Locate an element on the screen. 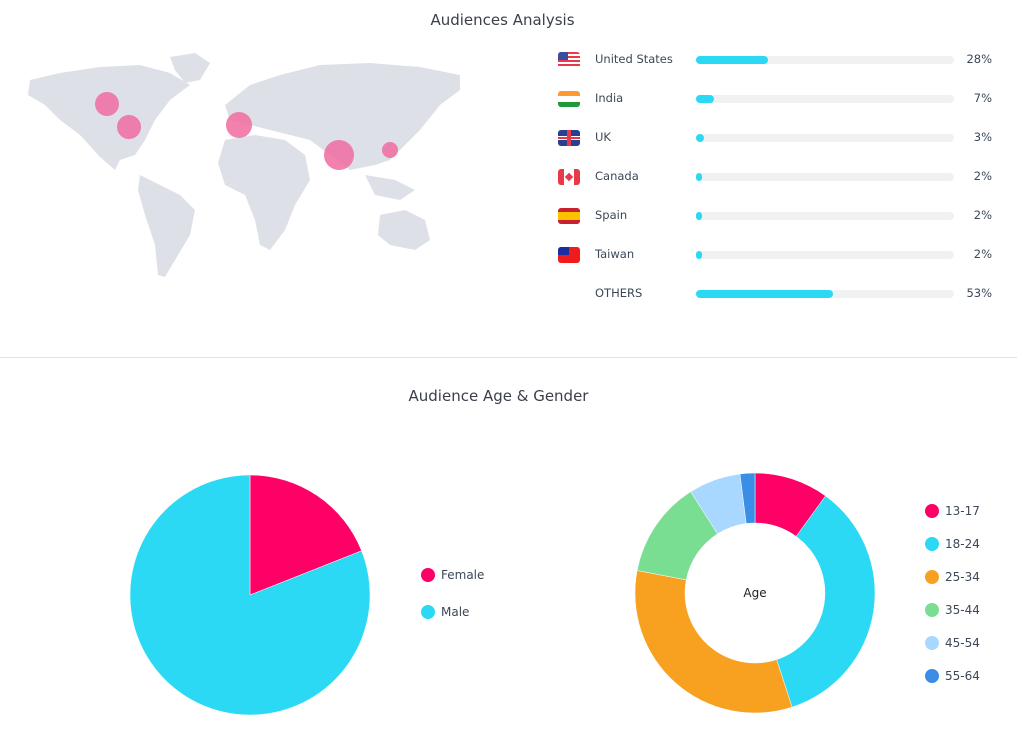  legend-item: 45-54 is located at coordinates (952, 643).